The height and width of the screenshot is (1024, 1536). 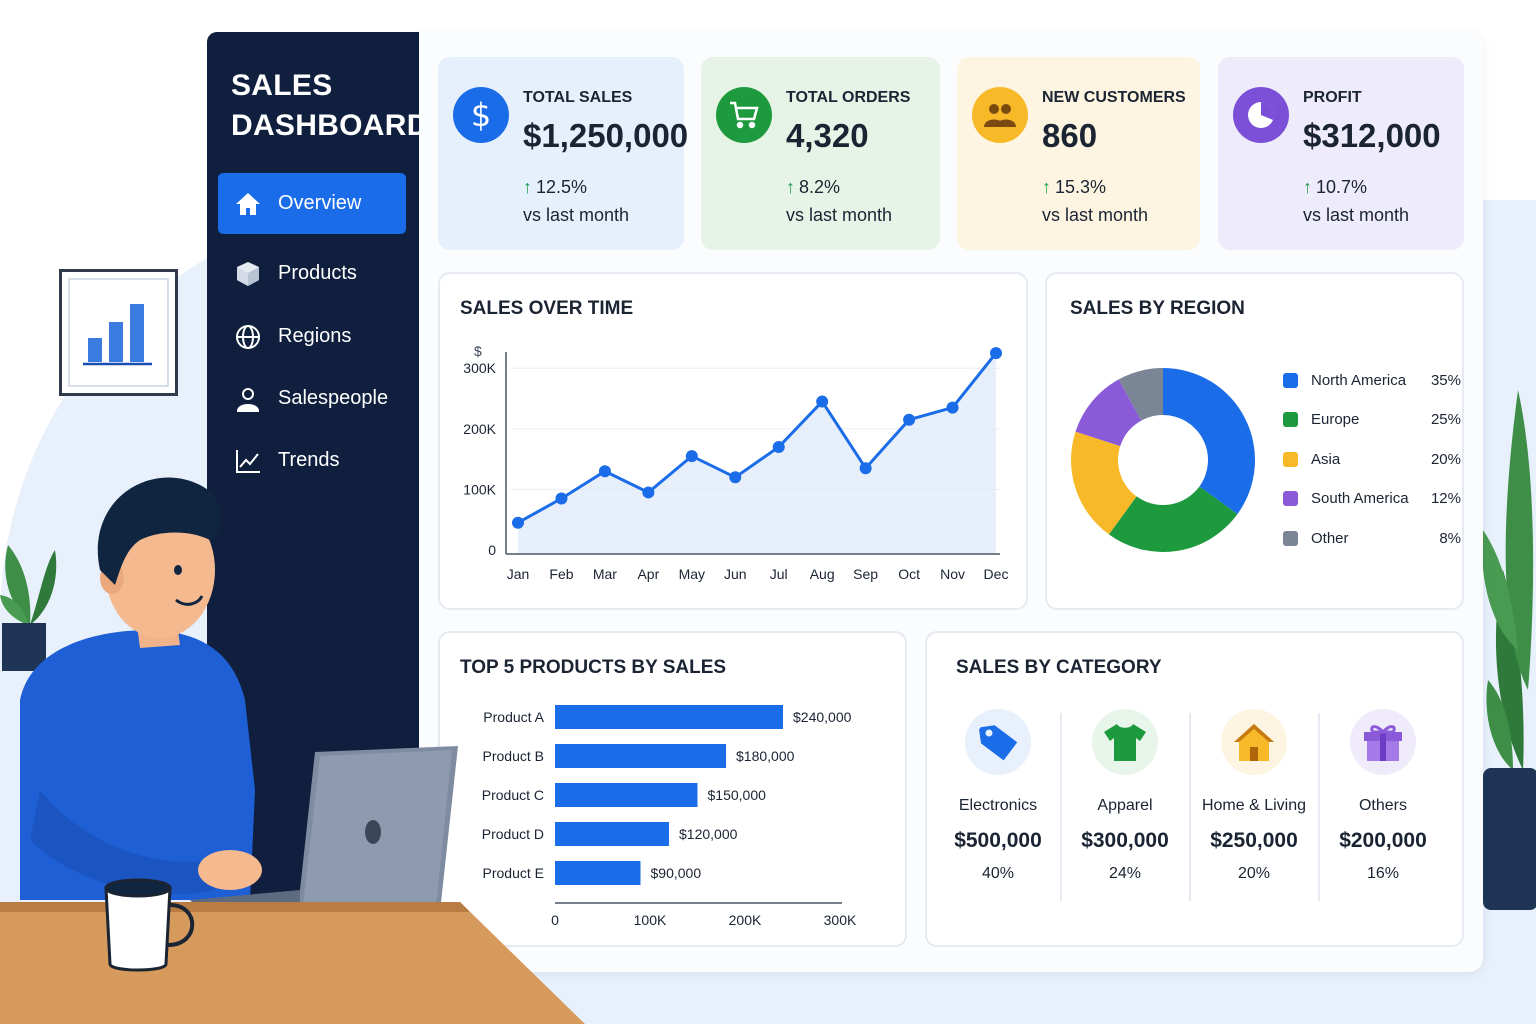 What do you see at coordinates (1360, 498) in the screenshot?
I see `legend-label: South America` at bounding box center [1360, 498].